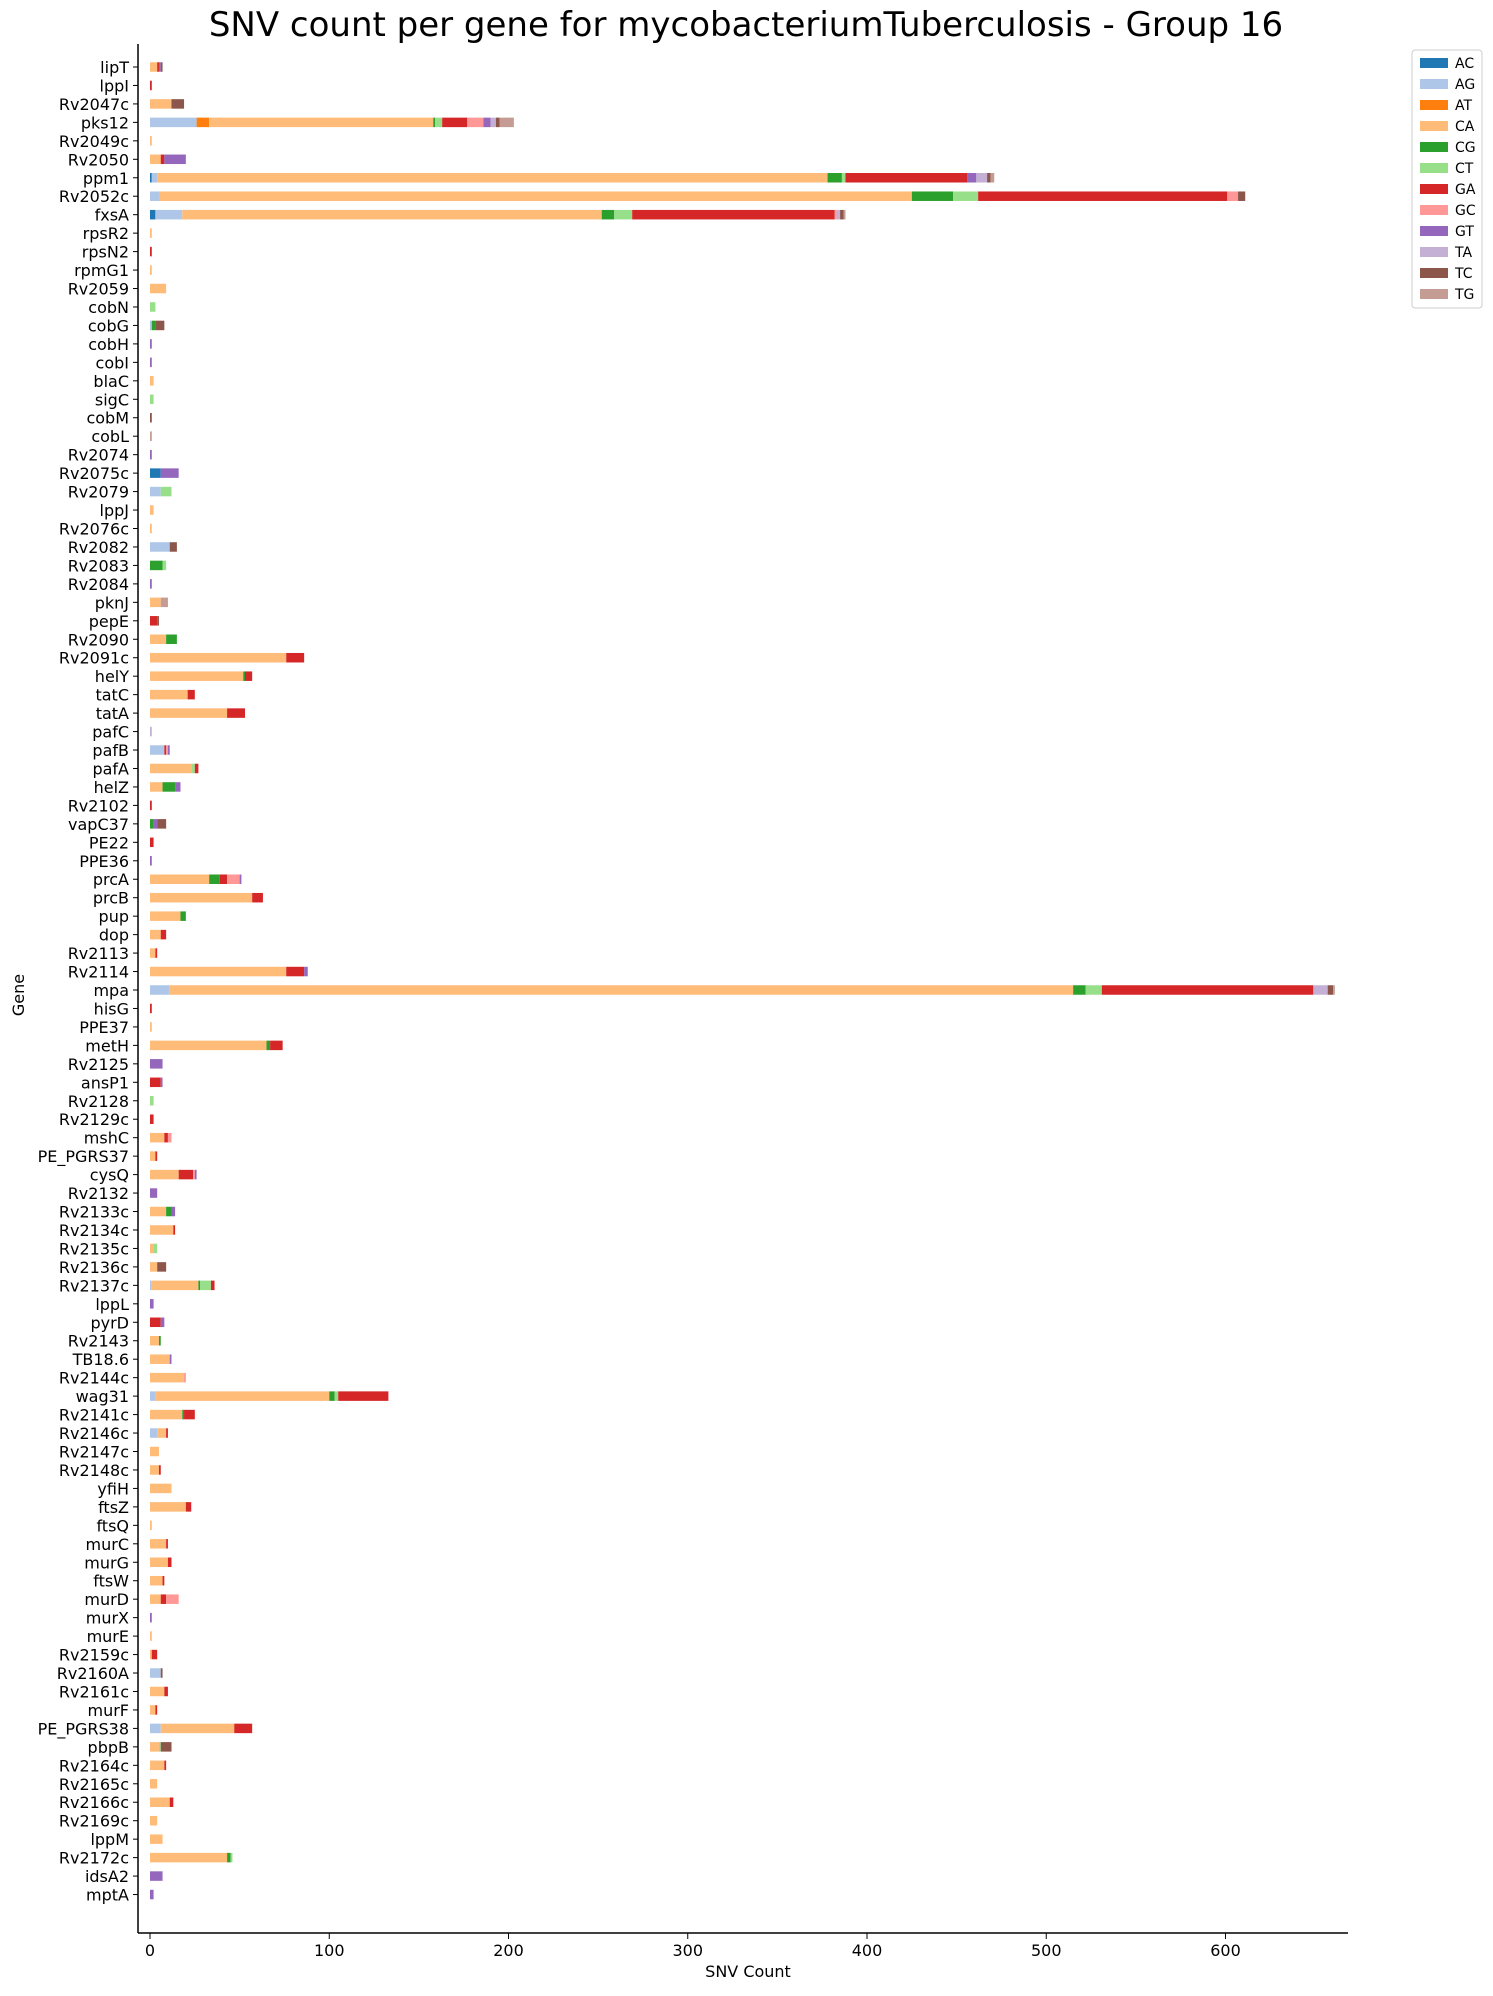 This screenshot has width=1493, height=1996. What do you see at coordinates (111, 898) in the screenshot?
I see `y-tick-label: prcB` at bounding box center [111, 898].